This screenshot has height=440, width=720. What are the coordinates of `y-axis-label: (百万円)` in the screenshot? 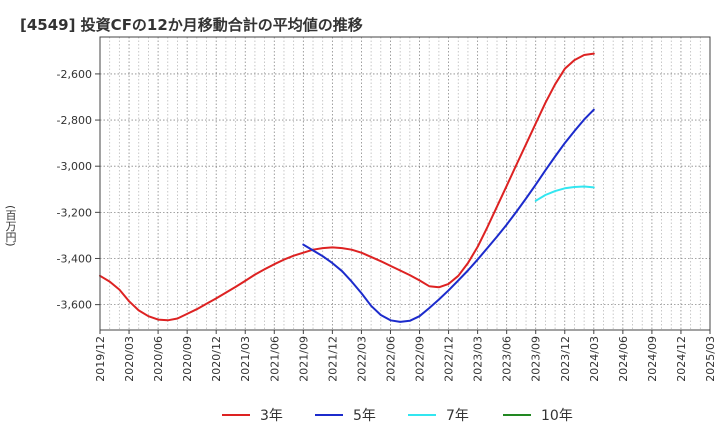 It's located at (10, 226).